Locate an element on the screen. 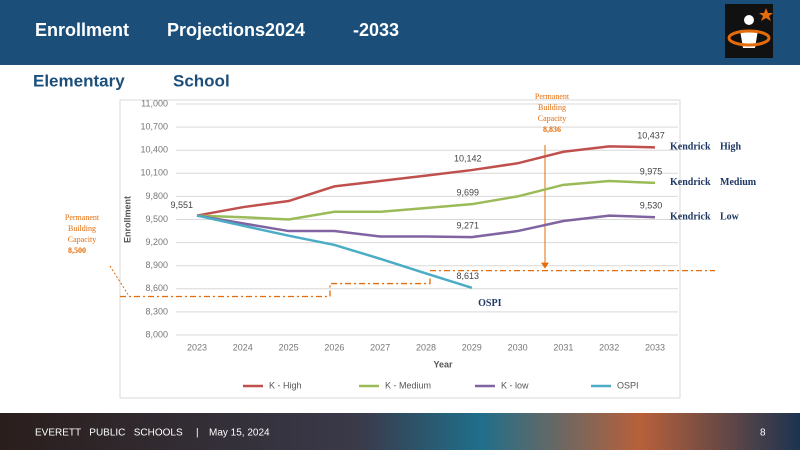 The image size is (800, 450). capacity-arrowhead is located at coordinates (545, 265).